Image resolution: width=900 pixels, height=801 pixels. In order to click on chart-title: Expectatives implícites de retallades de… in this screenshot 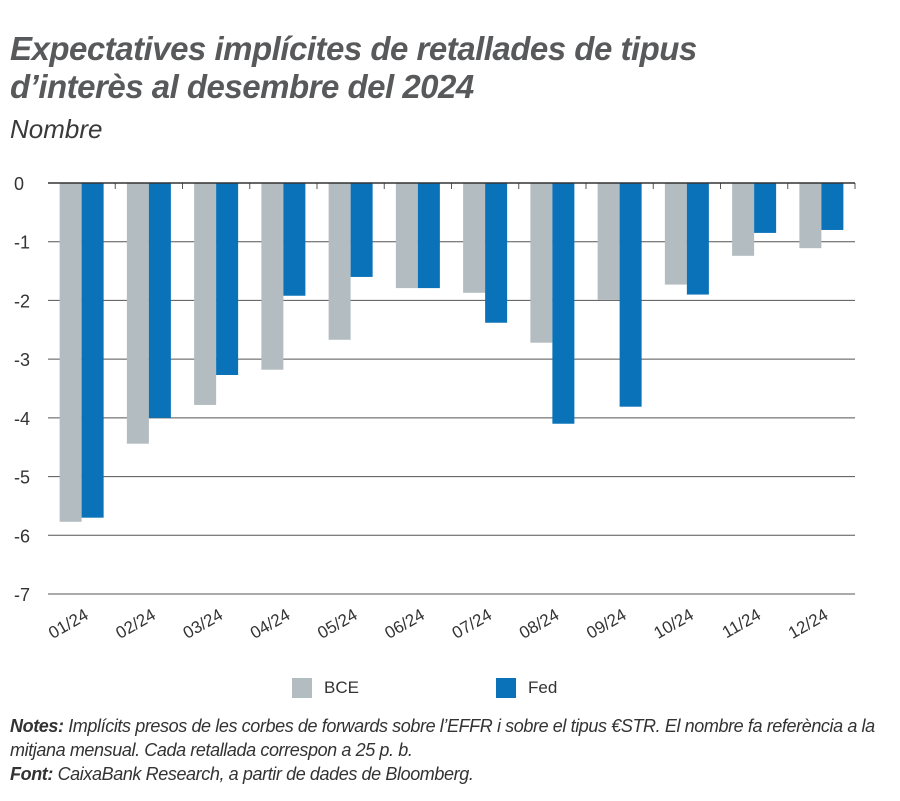, I will do `click(353, 68)`.